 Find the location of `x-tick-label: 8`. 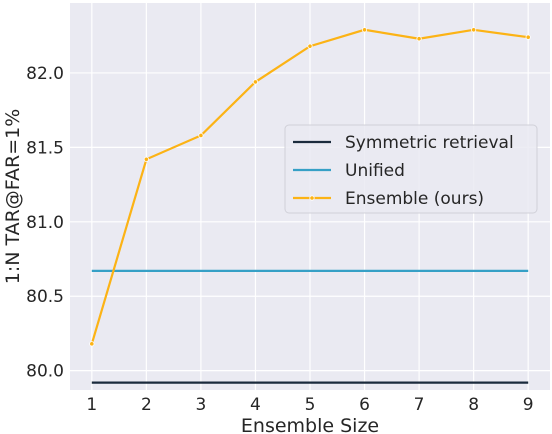

x-tick-label: 8 is located at coordinates (473, 405).